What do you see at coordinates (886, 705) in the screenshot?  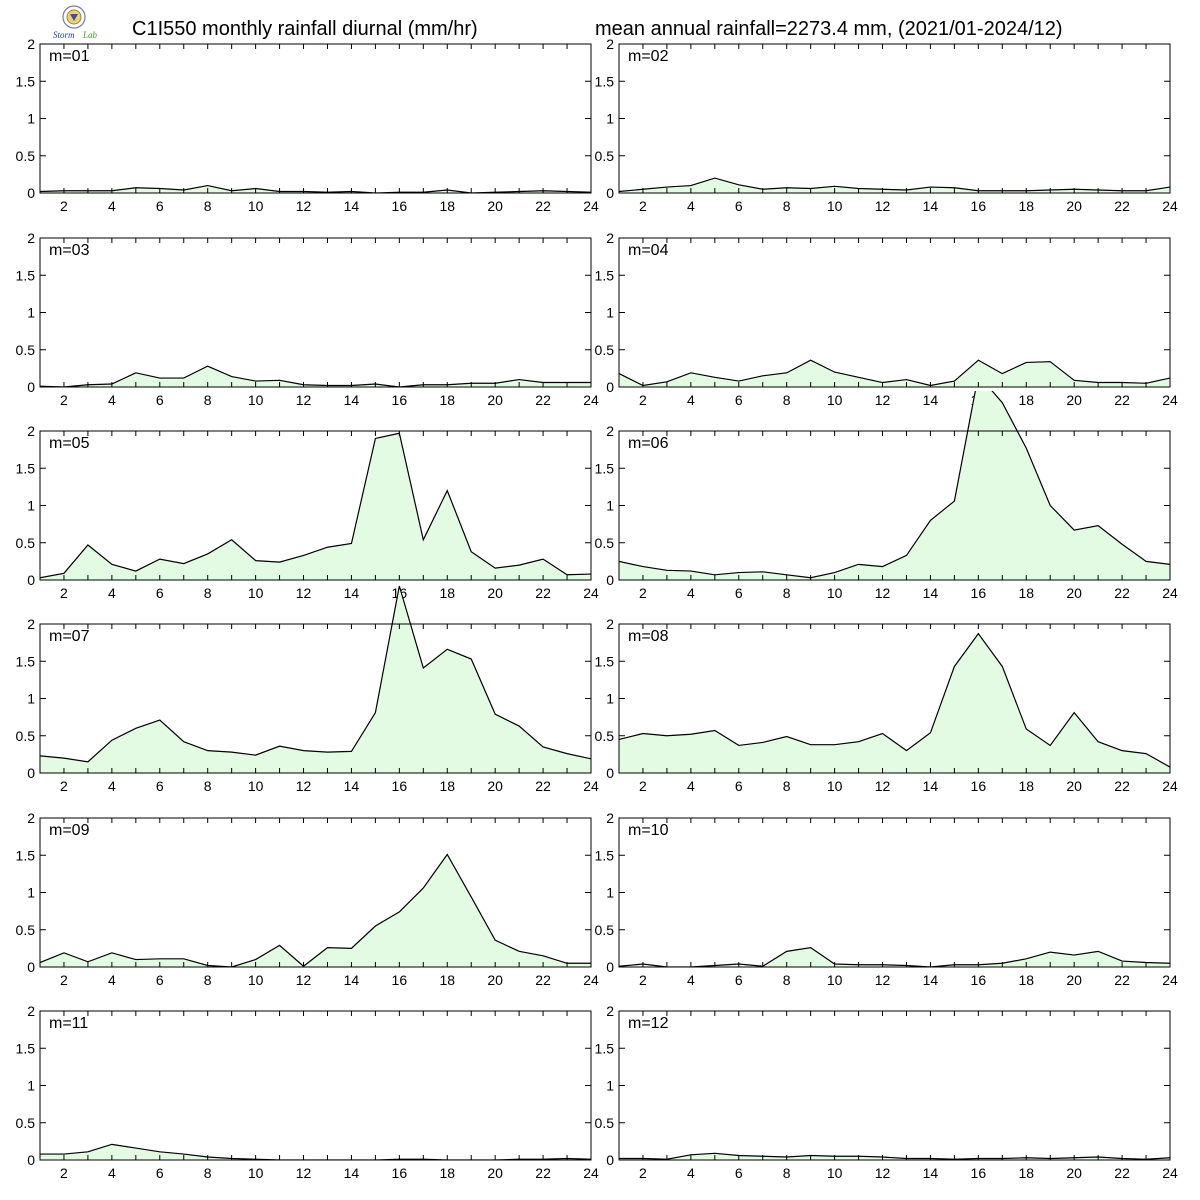 I see `panel-8: 00.511.522 4 6 8 10 12 14 16 18 20 22 24m=08` at bounding box center [886, 705].